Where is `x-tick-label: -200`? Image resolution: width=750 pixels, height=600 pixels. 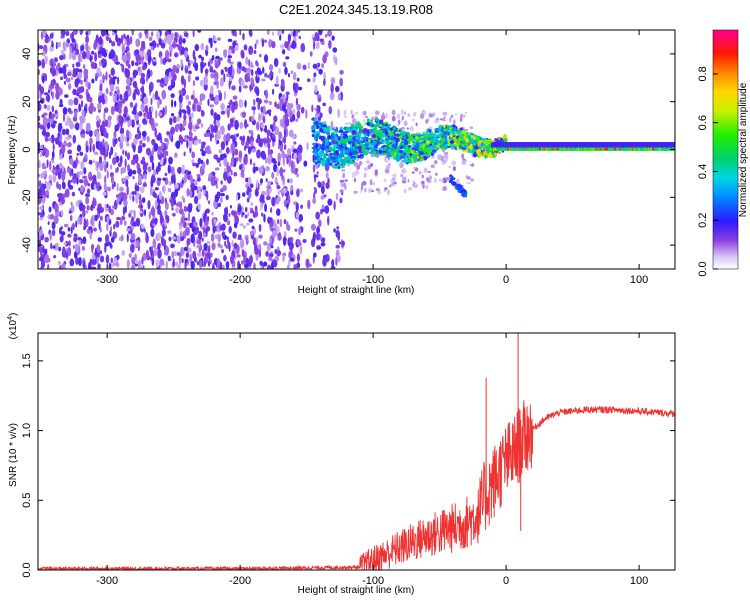
x-tick-label: -200 is located at coordinates (240, 280).